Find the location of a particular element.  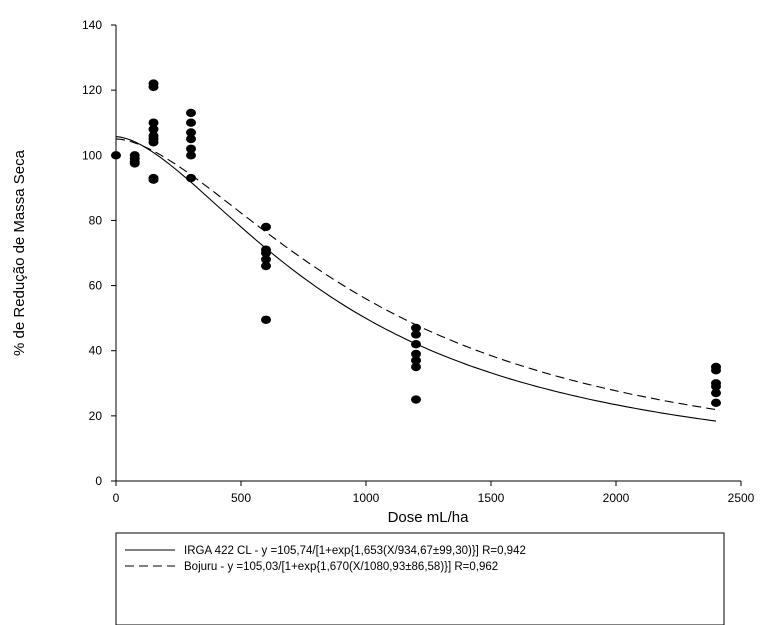

y-tick-label: 140 is located at coordinates (92, 25).